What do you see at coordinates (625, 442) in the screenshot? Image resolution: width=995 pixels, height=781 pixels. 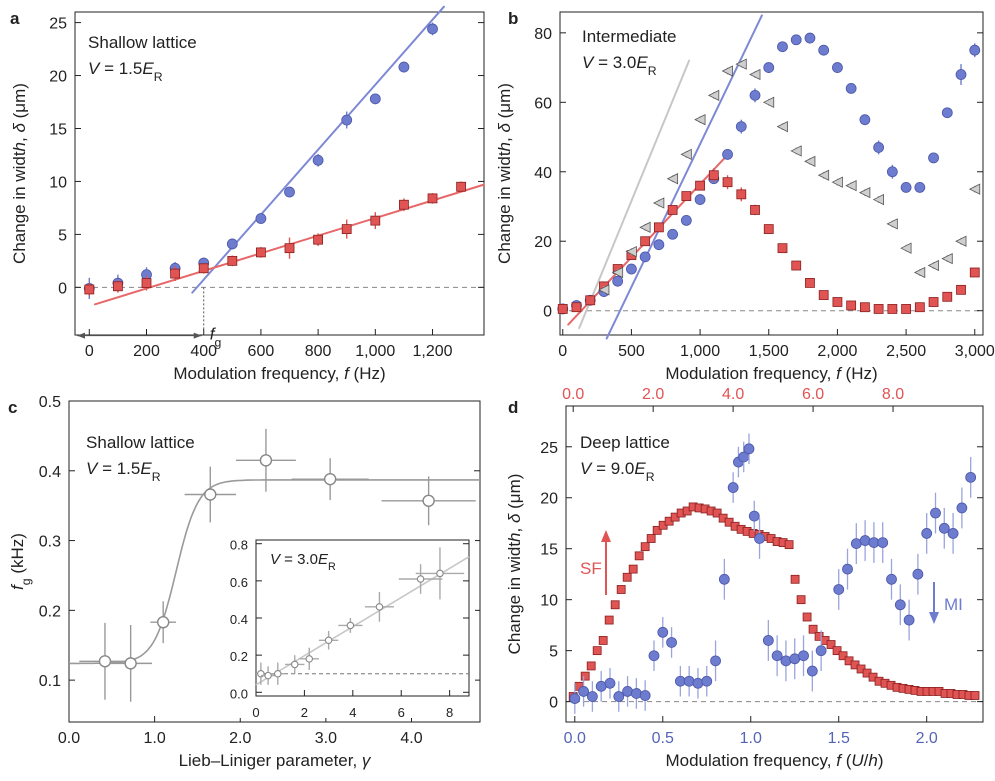 I see `panel-title: Deep lattice` at bounding box center [625, 442].